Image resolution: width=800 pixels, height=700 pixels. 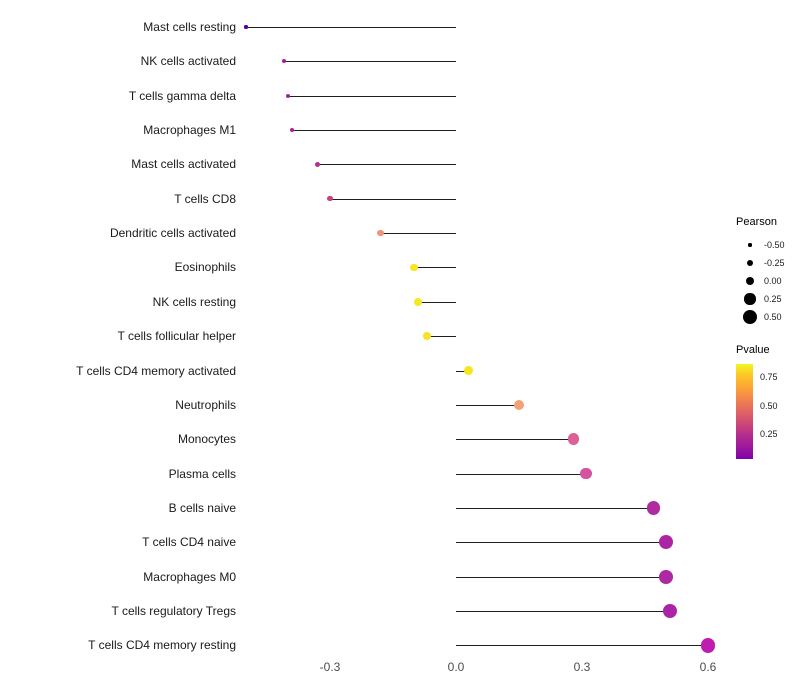 I want to click on pvalue-gradient-wrap: 0.75 0.50 0.25, so click(x=768, y=411).